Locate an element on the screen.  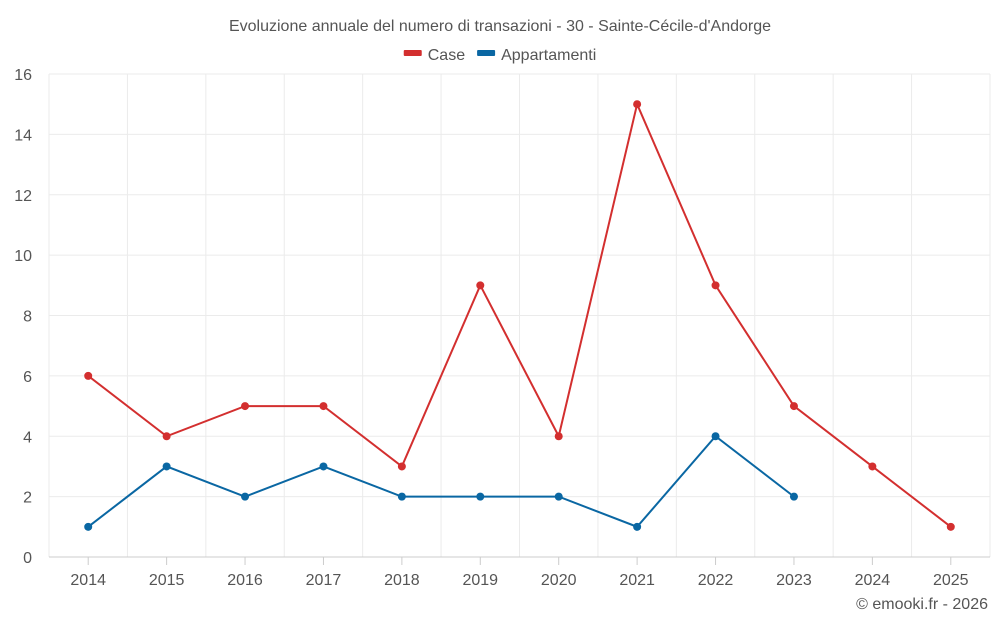
legend: Case Appartamenti is located at coordinates (499, 55).